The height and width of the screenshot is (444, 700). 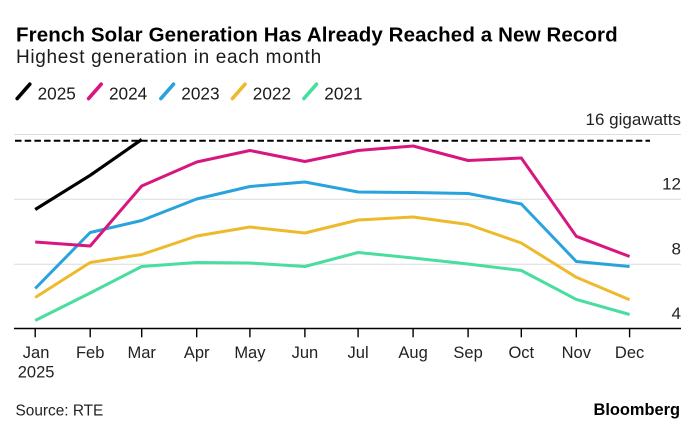 What do you see at coordinates (250, 353) in the screenshot?
I see `svg-text: May` at bounding box center [250, 353].